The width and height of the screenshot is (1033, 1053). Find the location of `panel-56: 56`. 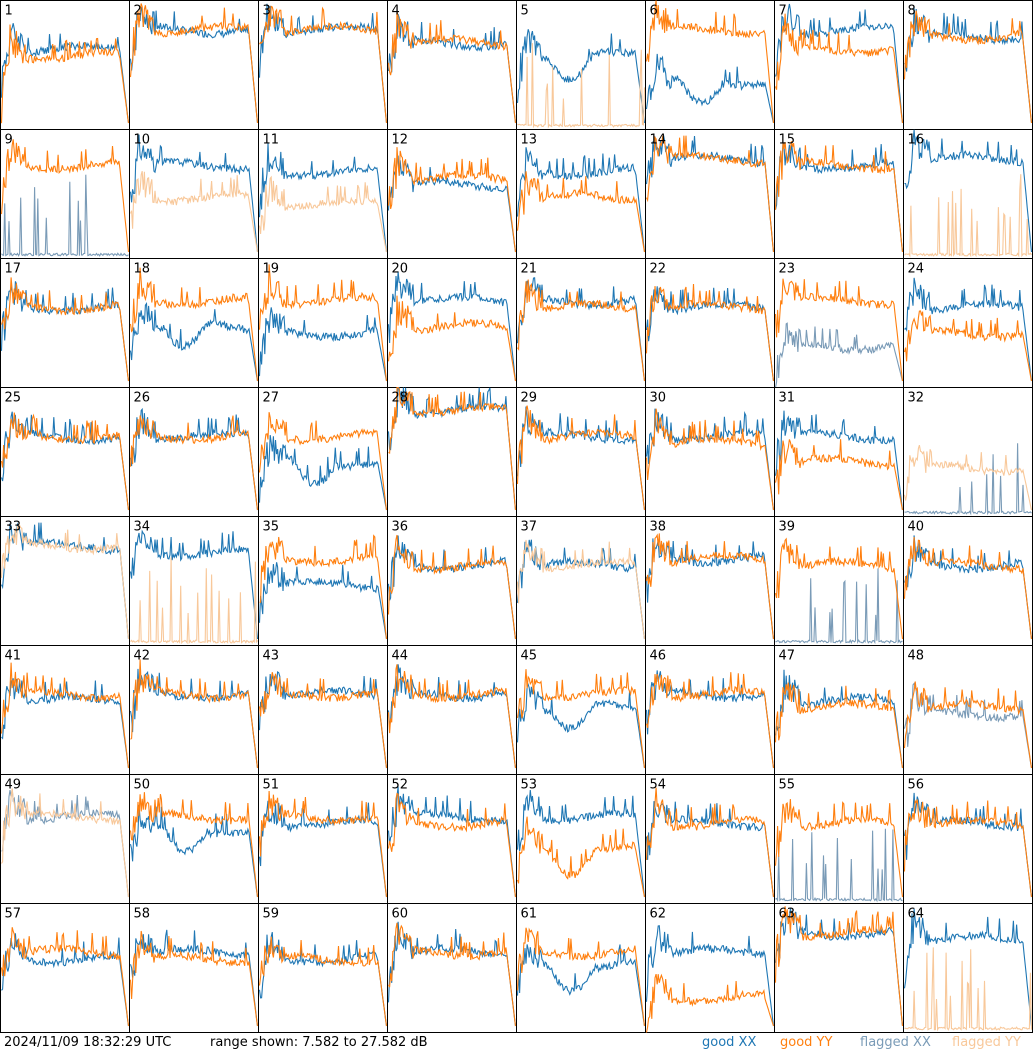

panel-56: 56 is located at coordinates (968, 839).